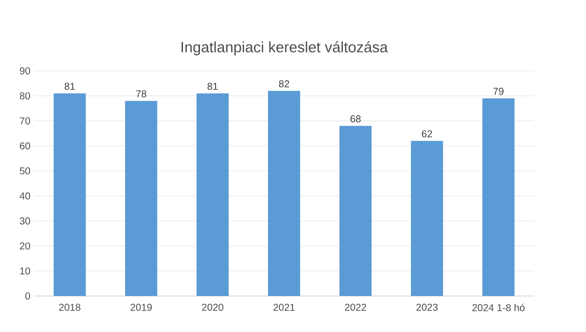 This screenshot has width=586, height=332. What do you see at coordinates (427, 307) in the screenshot?
I see `x-tick-label: 2023` at bounding box center [427, 307].